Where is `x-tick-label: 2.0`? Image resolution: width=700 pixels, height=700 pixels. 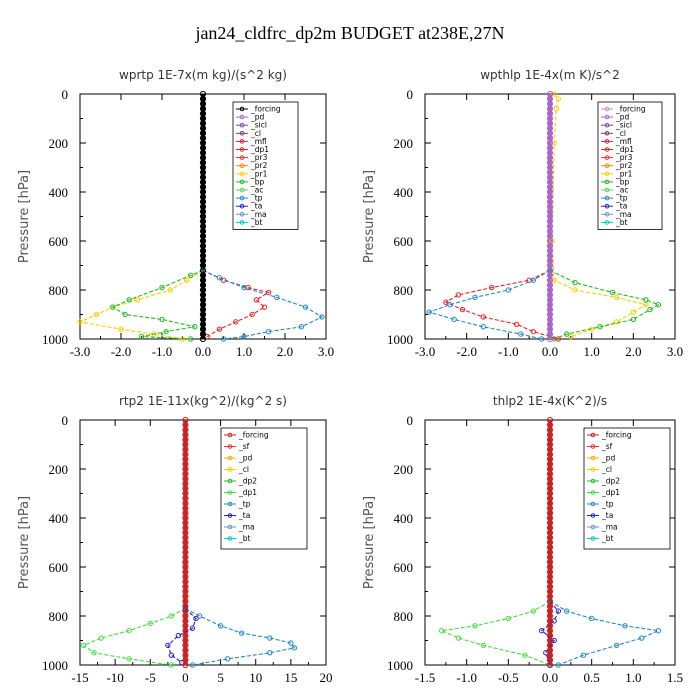 x-tick-label: 2.0 is located at coordinates (633, 351).